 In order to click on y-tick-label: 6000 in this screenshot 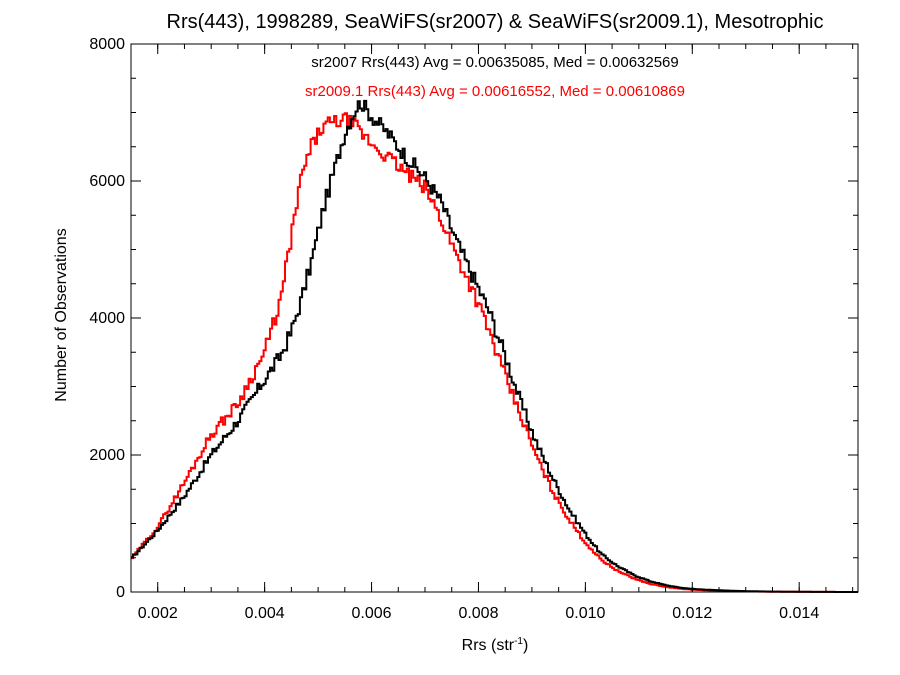, I will do `click(107, 181)`.